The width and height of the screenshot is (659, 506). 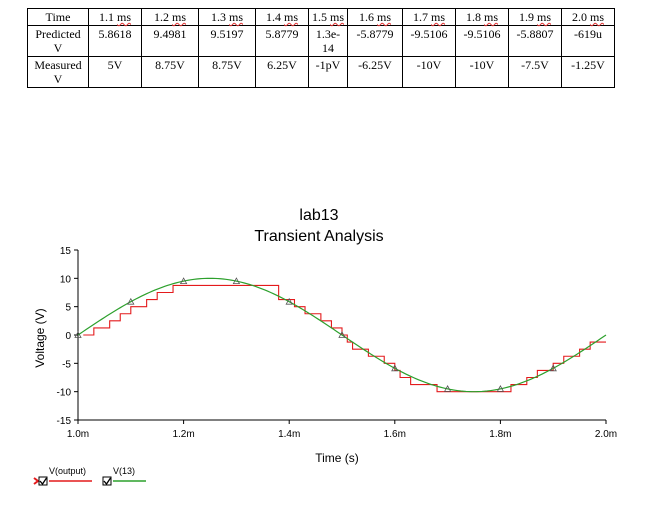 I want to click on table-cell: 9.4981, so click(x=170, y=41).